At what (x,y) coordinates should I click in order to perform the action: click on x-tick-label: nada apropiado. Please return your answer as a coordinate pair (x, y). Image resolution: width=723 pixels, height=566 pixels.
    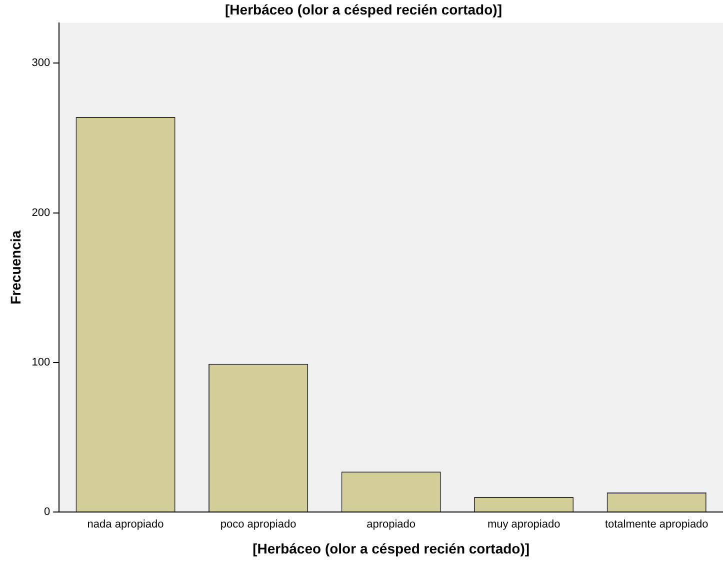
    Looking at the image, I should click on (125, 524).